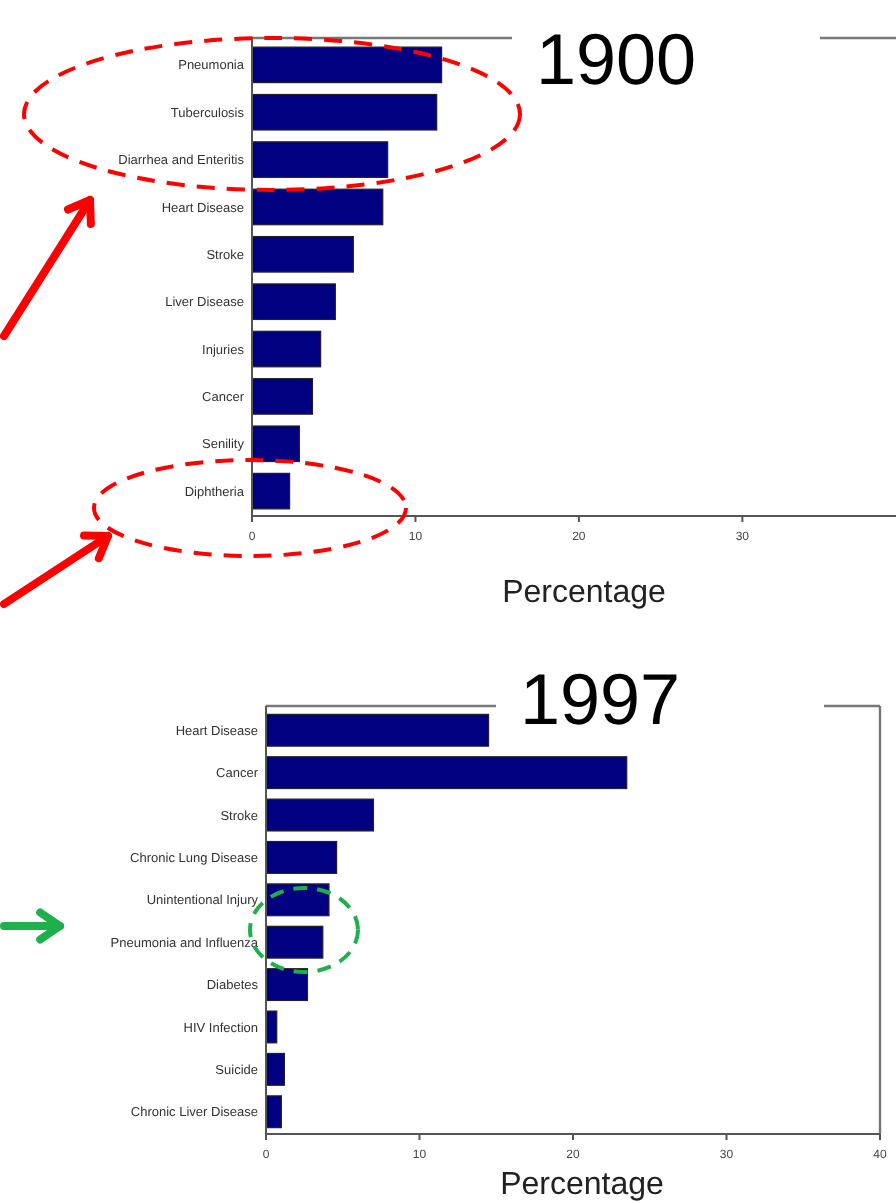 This screenshot has height=1202, width=896. Describe the element at coordinates (600, 699) in the screenshot. I see `chart-title: 1997` at that location.